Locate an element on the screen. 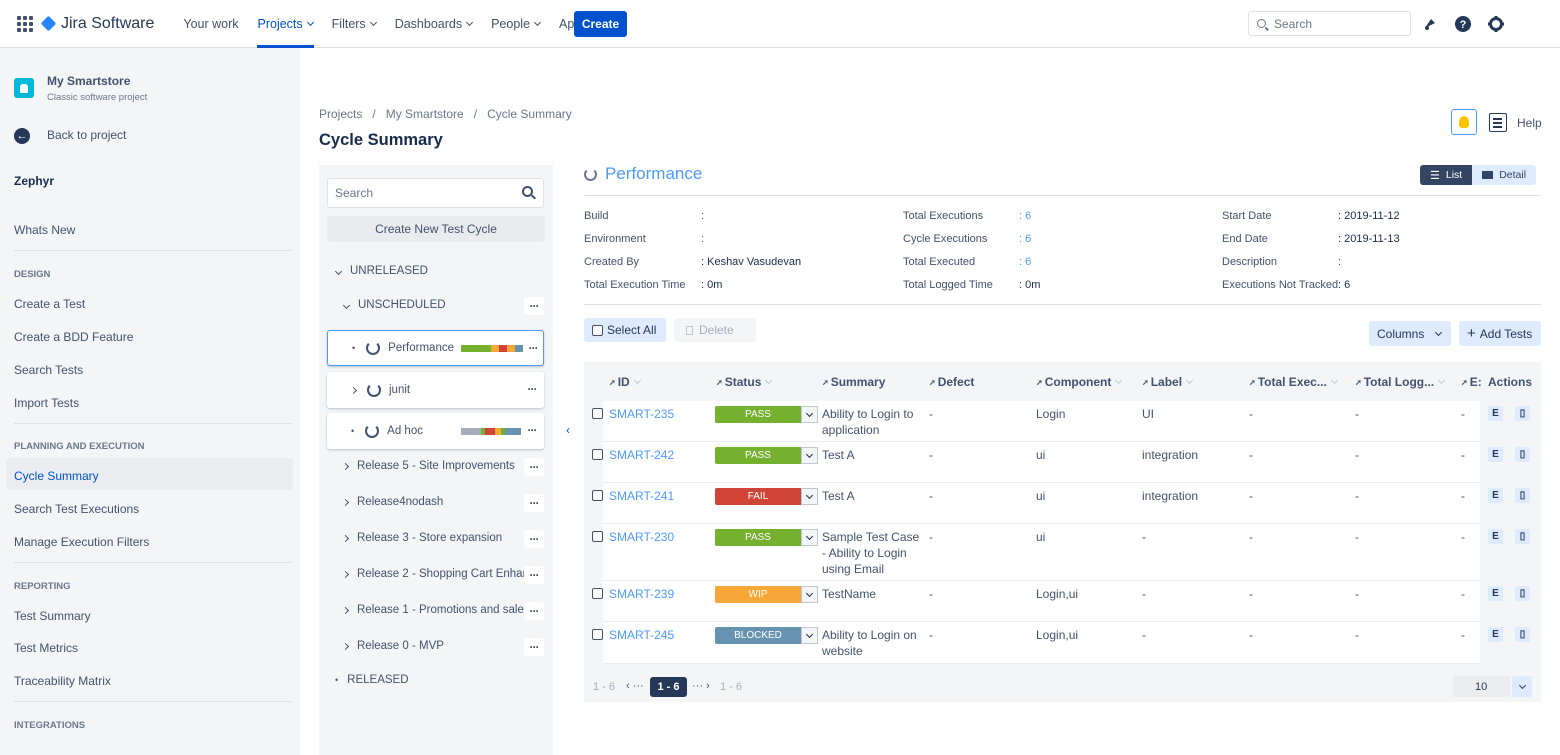  breadcrumb-current: Cycle Summary is located at coordinates (529, 114).